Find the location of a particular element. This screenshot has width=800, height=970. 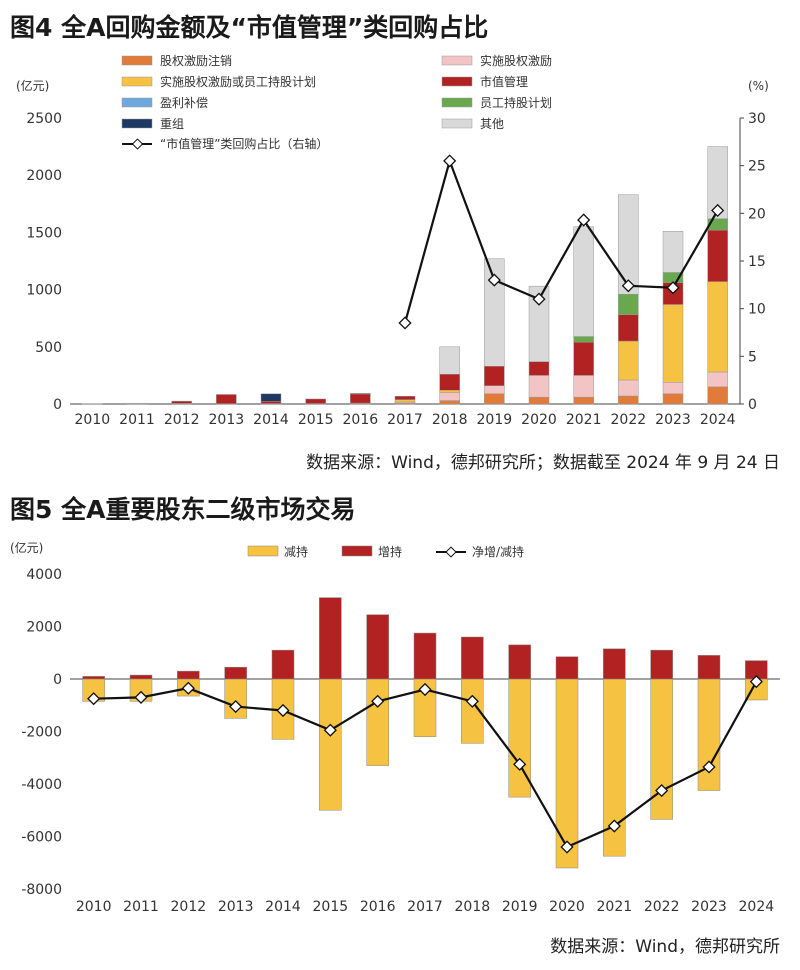

y2-tick-label: 0 is located at coordinates (752, 405).